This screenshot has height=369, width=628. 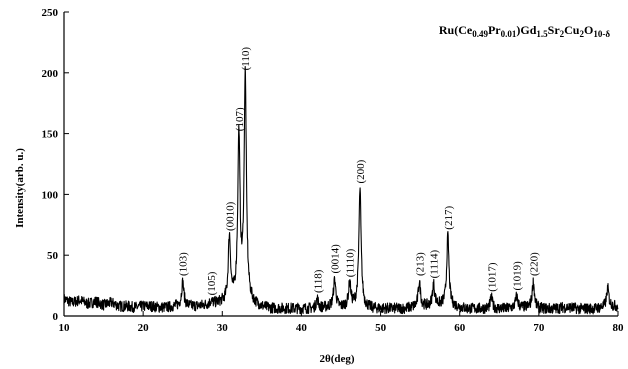 I want to click on peak-label: (217), so click(x=449, y=218).